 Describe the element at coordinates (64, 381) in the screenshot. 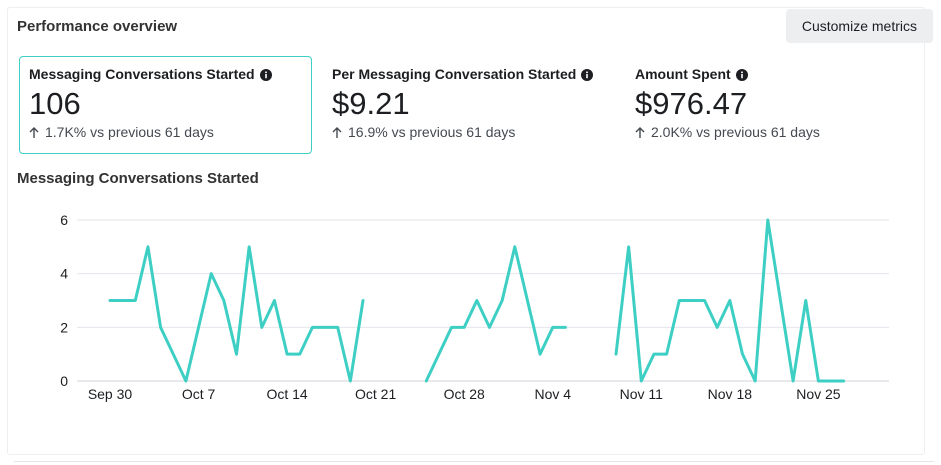

I see `y-tick-label: 0` at that location.